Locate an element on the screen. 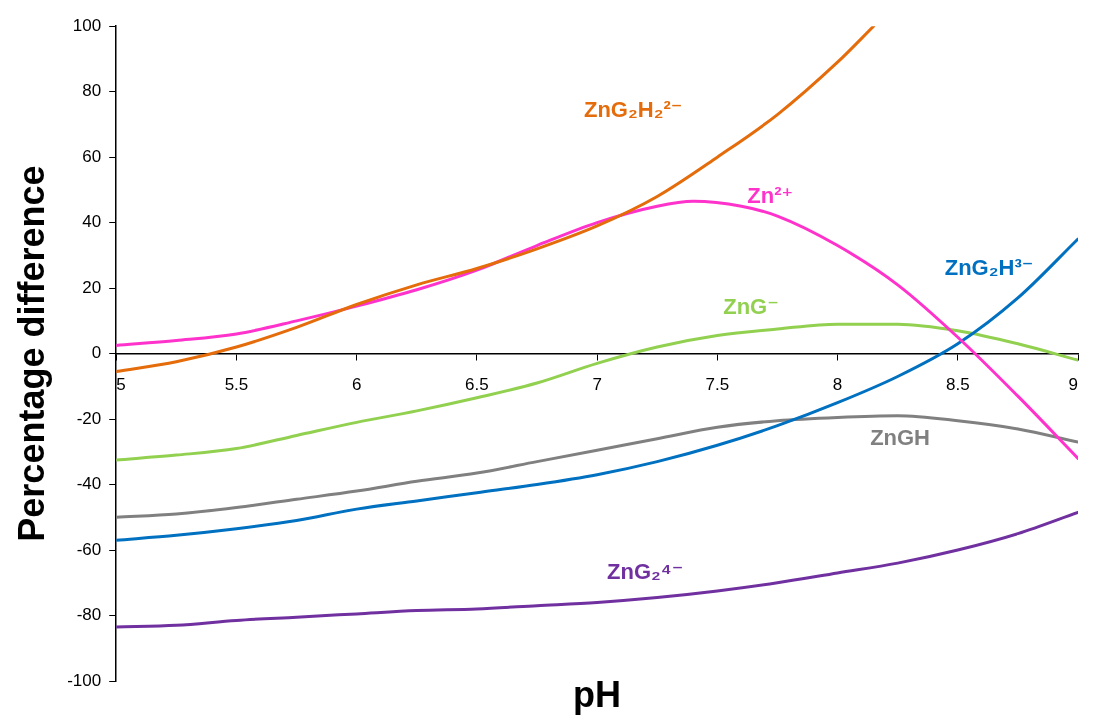  y-tick-label: 60 is located at coordinates (92, 156).